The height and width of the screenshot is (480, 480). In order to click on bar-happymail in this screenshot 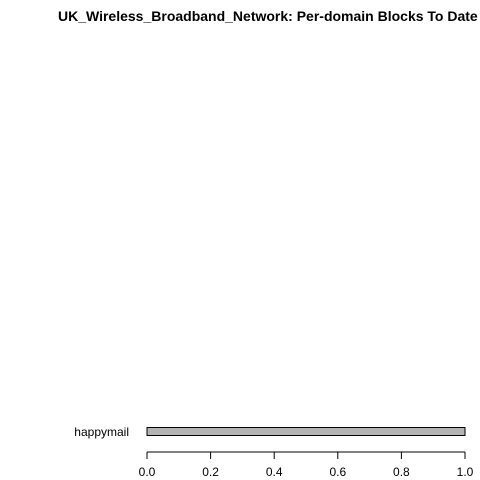, I will do `click(306, 431)`.